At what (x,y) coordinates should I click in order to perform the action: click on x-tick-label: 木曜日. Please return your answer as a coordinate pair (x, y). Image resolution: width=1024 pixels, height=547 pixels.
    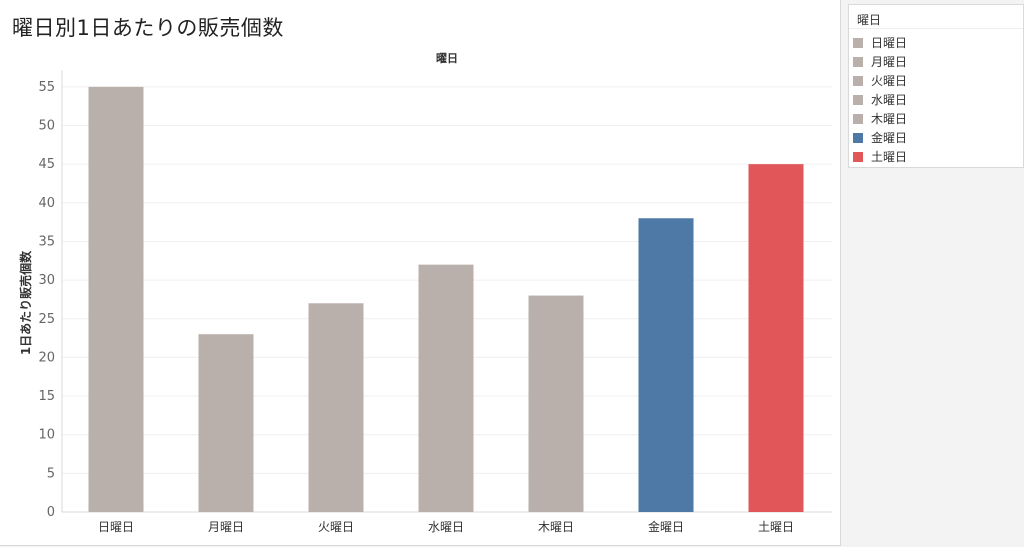
    Looking at the image, I should click on (556, 527).